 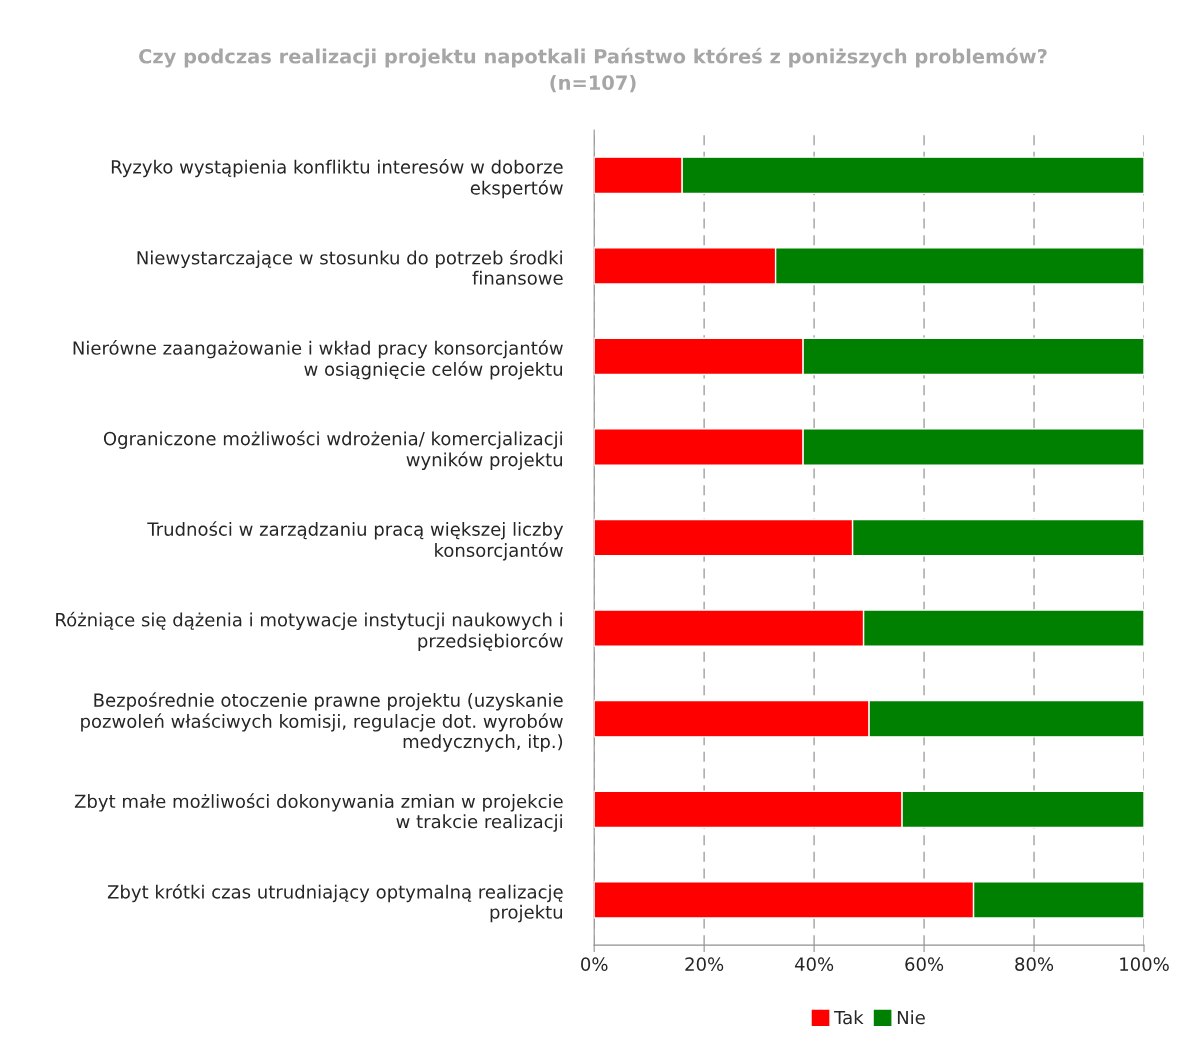 I want to click on y-tick-label: Zbyt małe możliwości dokonywania zmian w projekcie w trakcie realizacji, so click(x=318, y=812).